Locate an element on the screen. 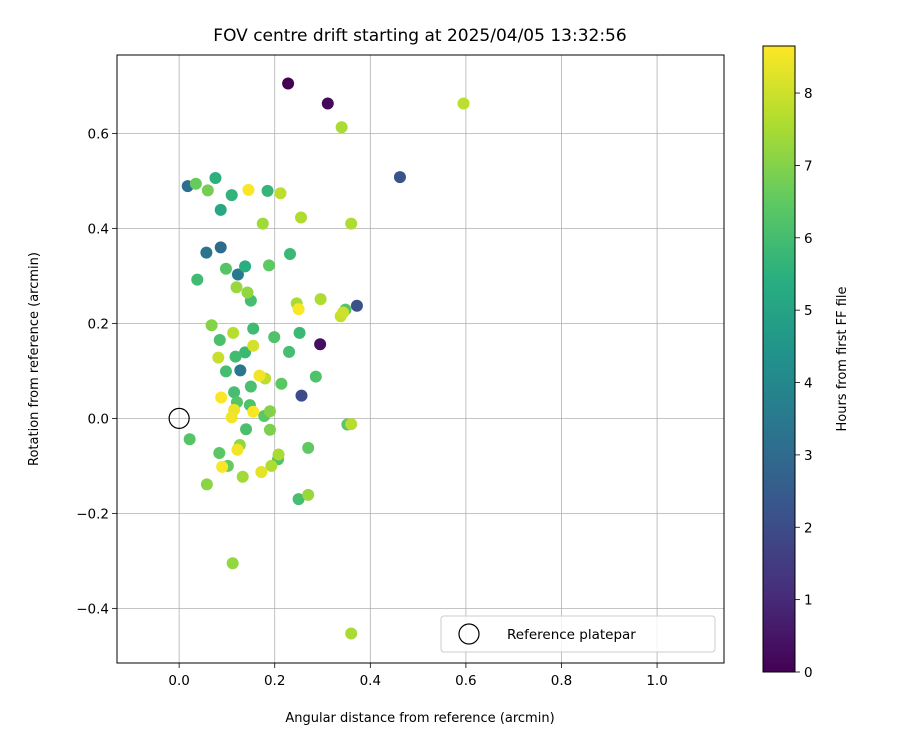  colorbar-tick-label: 6 is located at coordinates (808, 239).